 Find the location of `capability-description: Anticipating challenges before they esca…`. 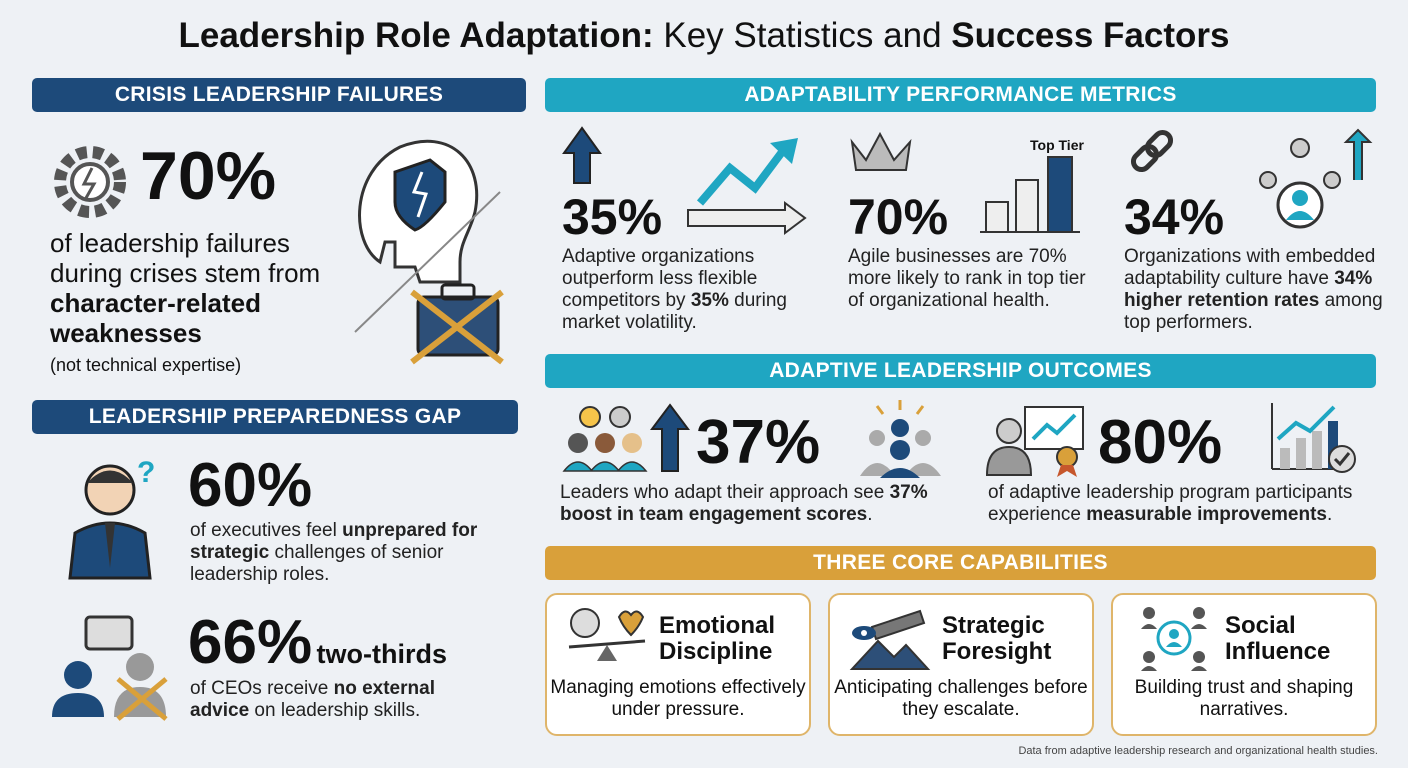

capability-description: Anticipating challenges before they esca… is located at coordinates (961, 698).